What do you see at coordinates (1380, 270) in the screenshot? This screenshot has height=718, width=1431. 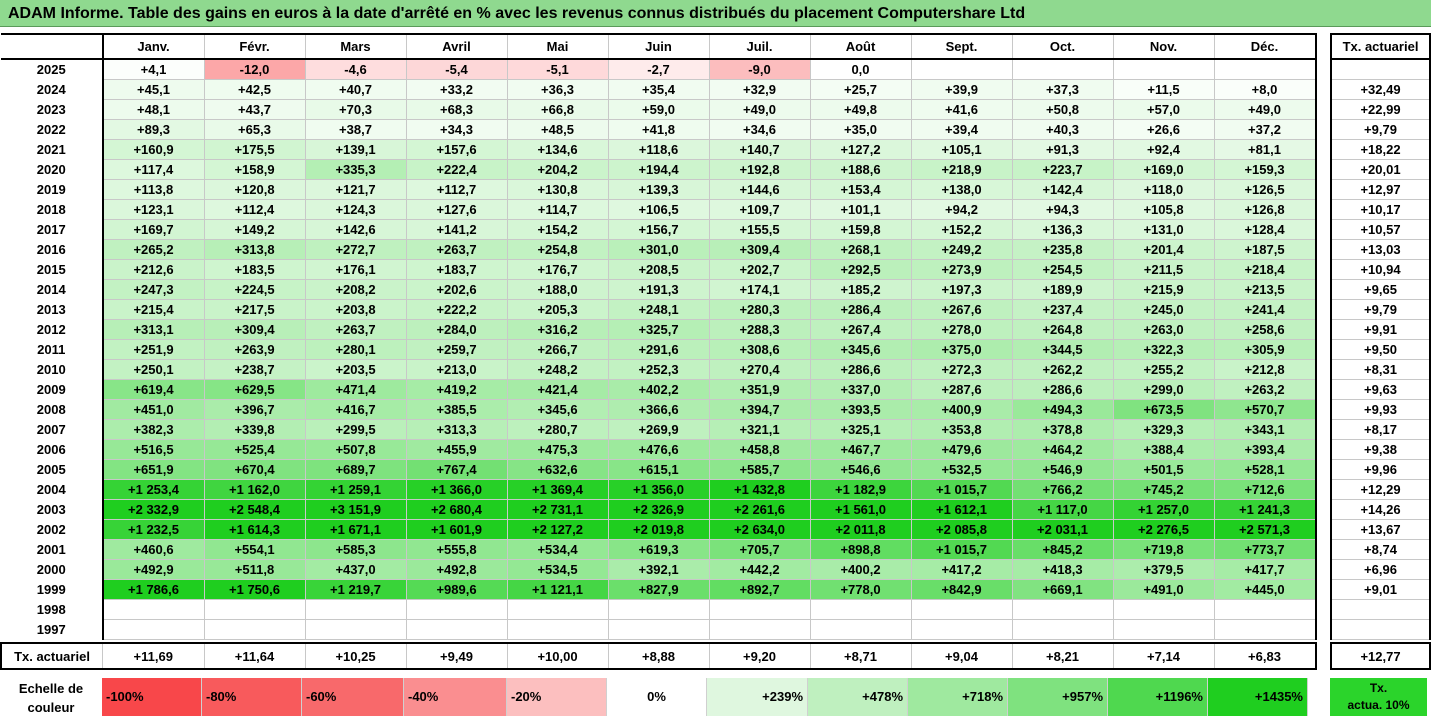 I see `tx-actuariel-cell: +10,94` at bounding box center [1380, 270].